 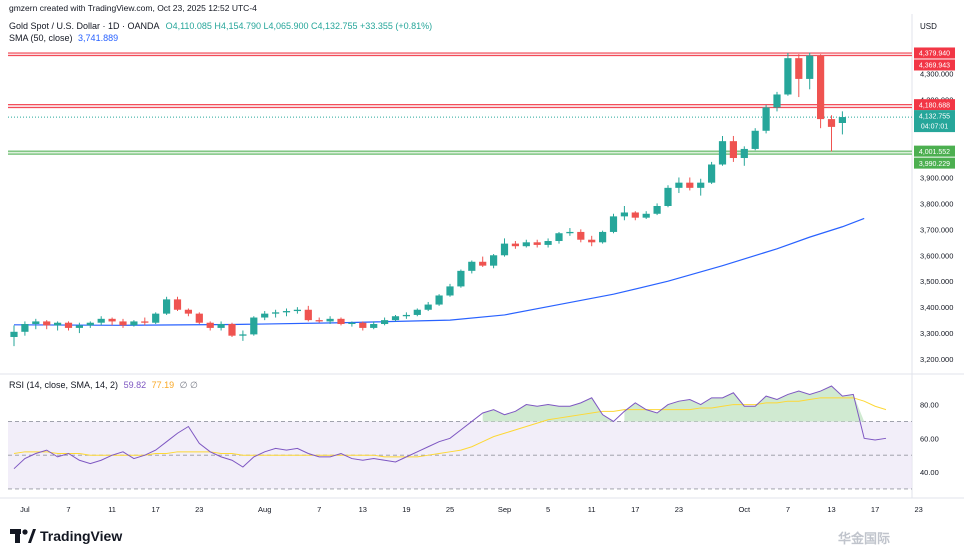 I want to click on last-price-countdown: 04:07:01, so click(x=934, y=127).